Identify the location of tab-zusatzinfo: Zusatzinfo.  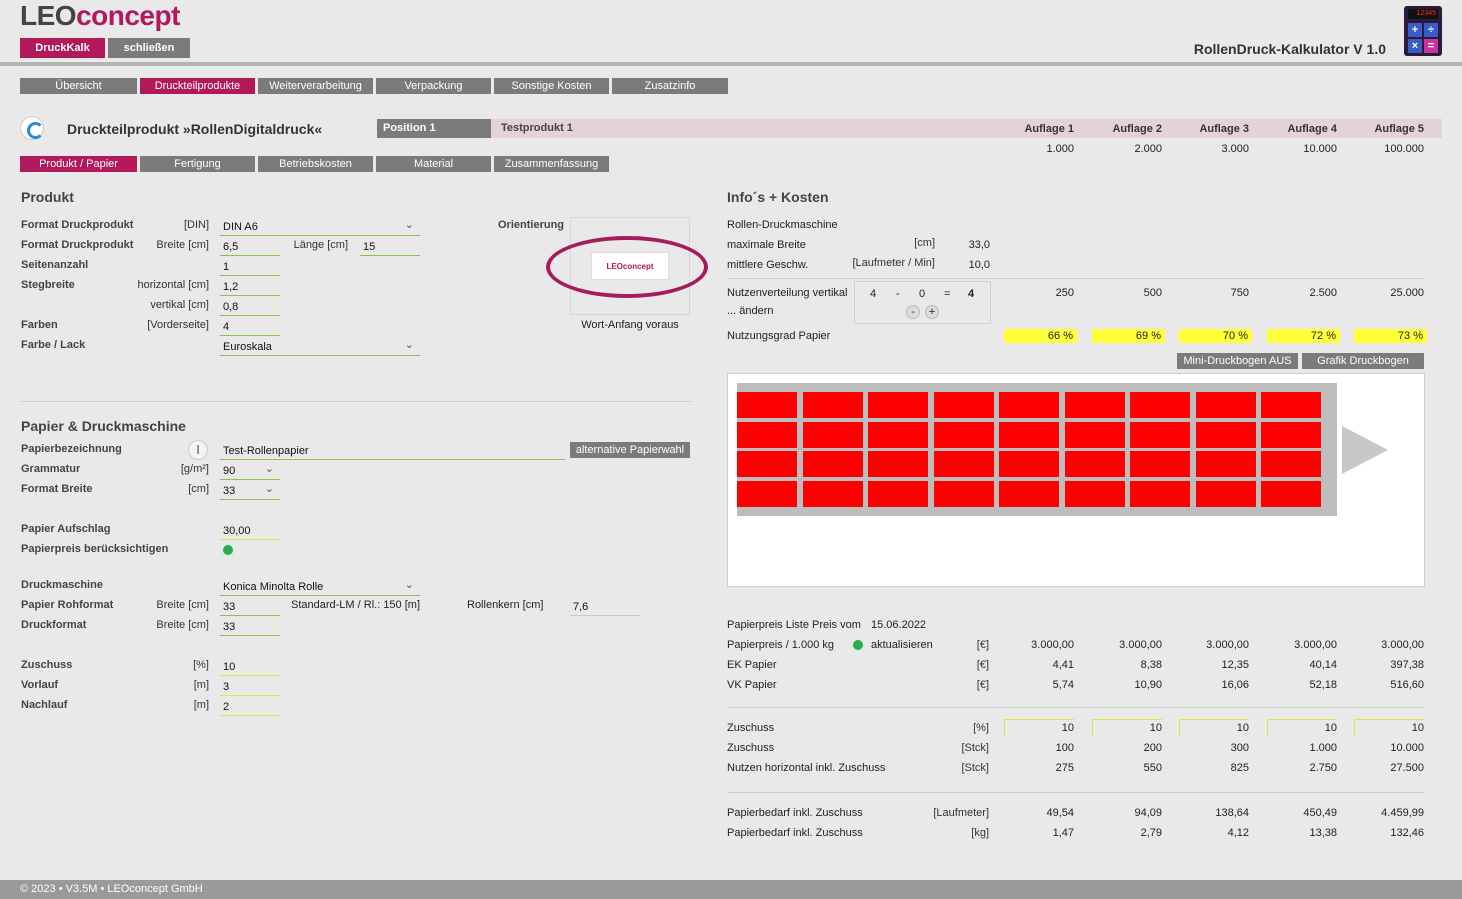
(670, 86).